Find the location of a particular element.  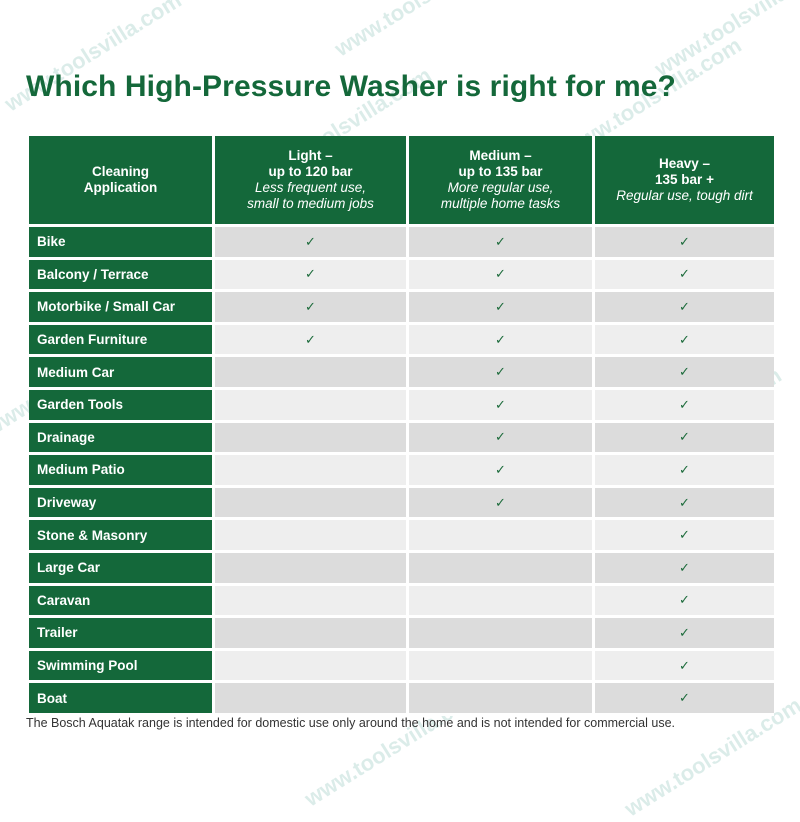

row-label: Balcony / Terrace is located at coordinates (122, 276).